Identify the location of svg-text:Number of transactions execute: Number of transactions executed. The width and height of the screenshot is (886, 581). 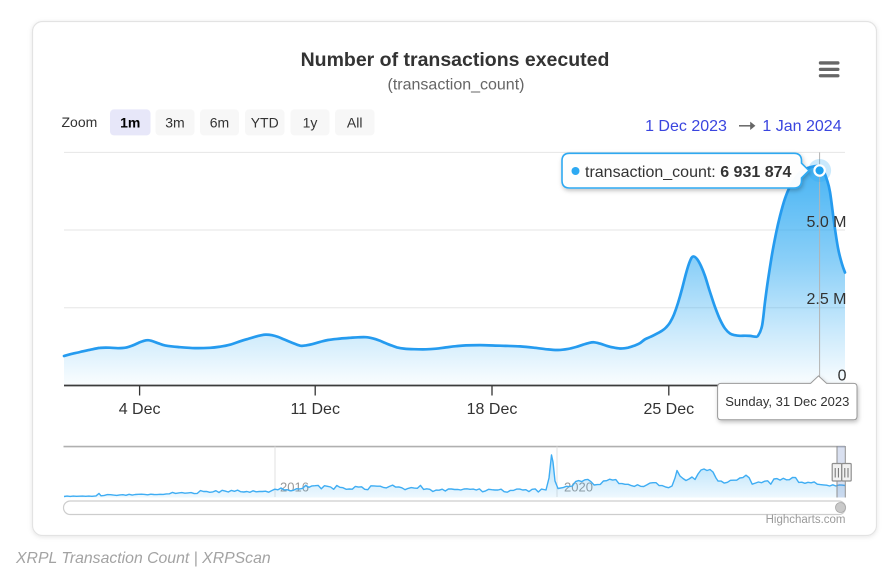
(455, 60).